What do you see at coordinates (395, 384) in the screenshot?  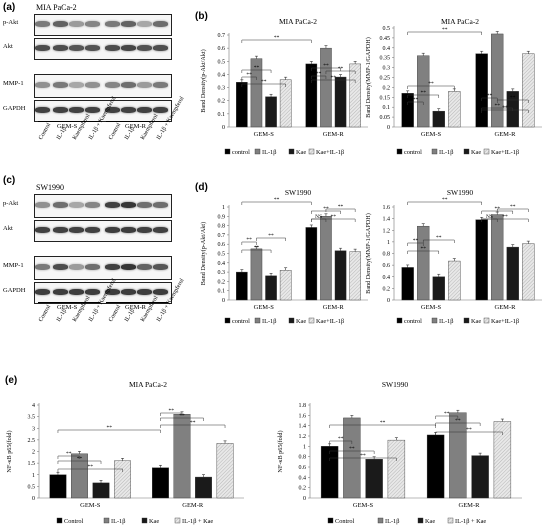 I see `chart-title: SW1990` at bounding box center [395, 384].